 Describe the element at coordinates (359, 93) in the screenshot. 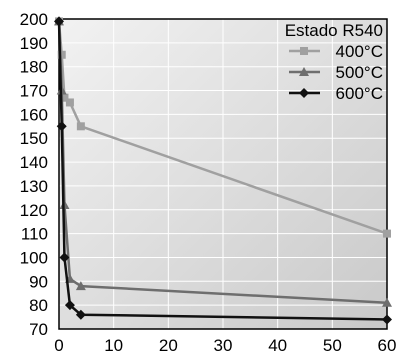

I see `legend-label: 600°C` at that location.